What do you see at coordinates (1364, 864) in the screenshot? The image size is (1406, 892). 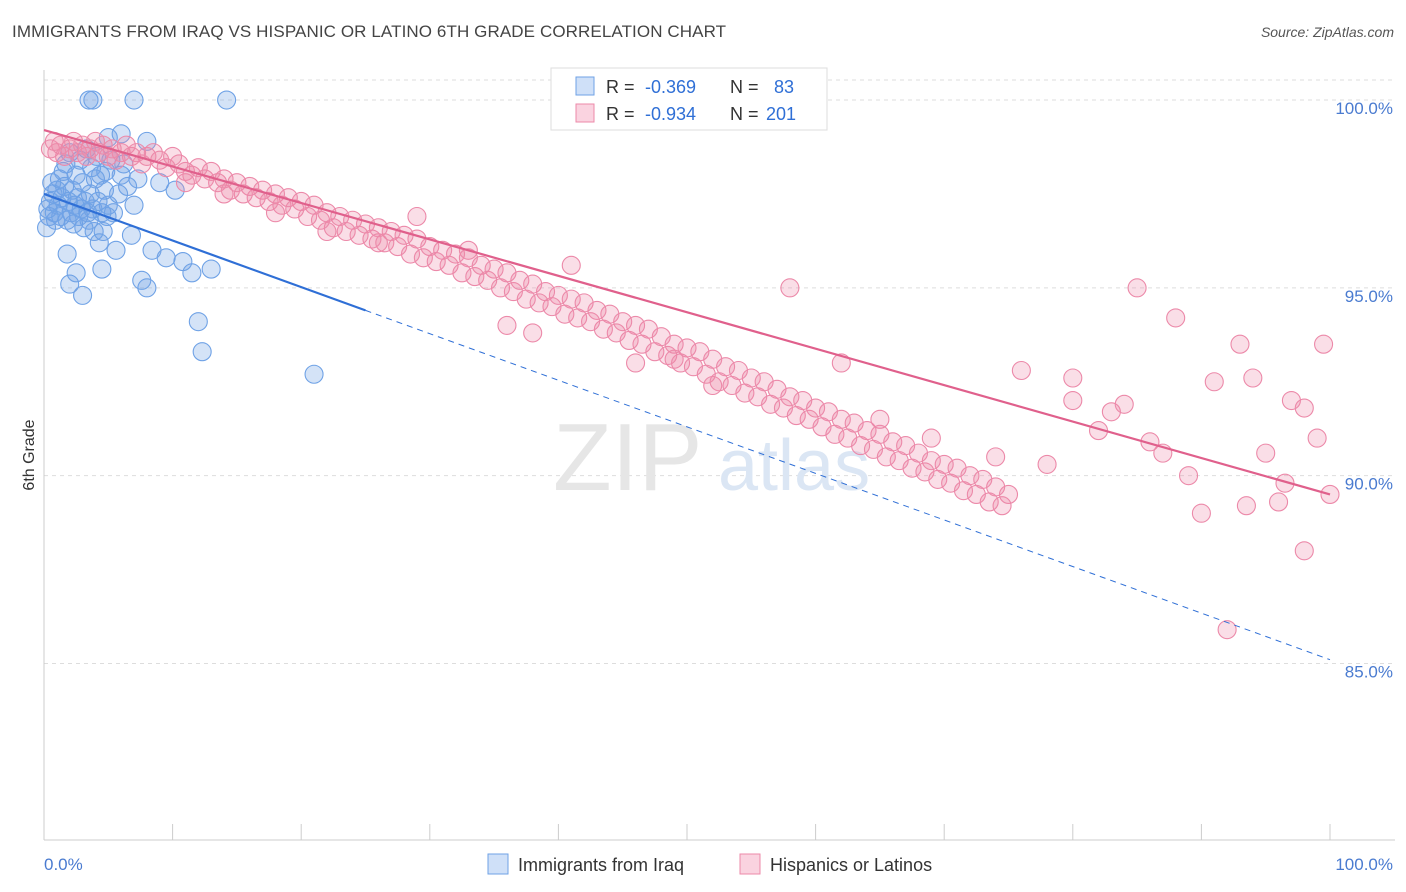 I see `x-tick-label: 100.0%` at bounding box center [1364, 864].